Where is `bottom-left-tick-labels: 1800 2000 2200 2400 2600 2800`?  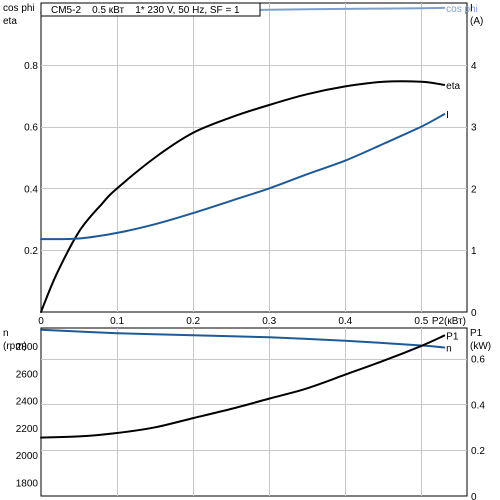
bottom-left-tick-labels: 1800 2000 2200 2400 2600 2800 is located at coordinates (27, 415).